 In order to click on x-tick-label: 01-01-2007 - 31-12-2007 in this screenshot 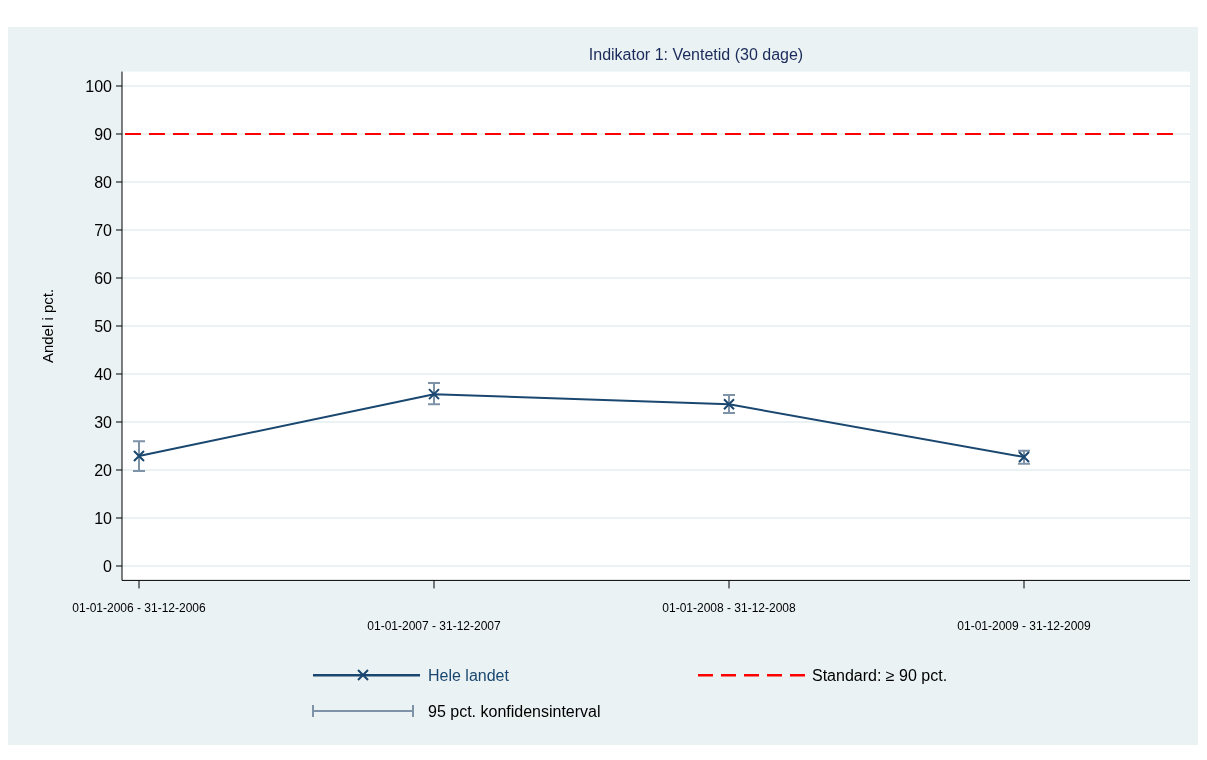, I will do `click(434, 626)`.